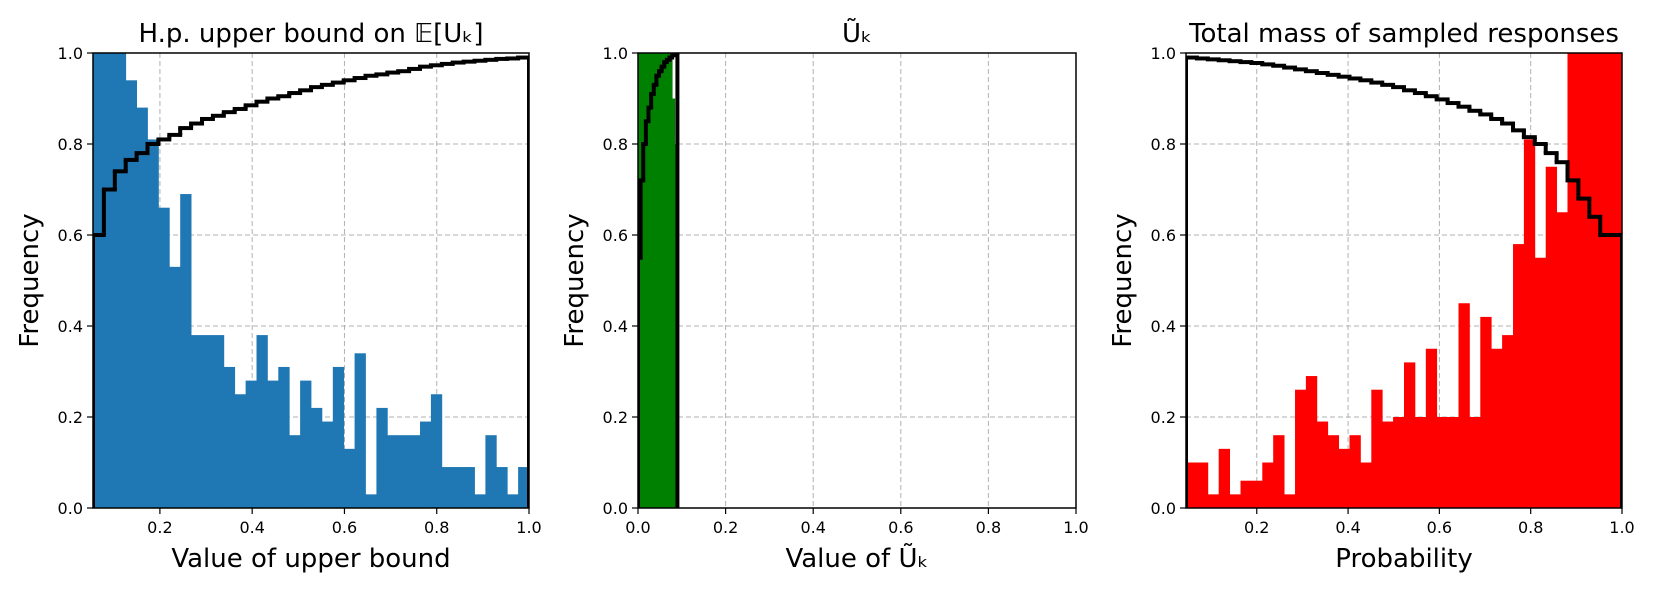  Describe the element at coordinates (528, 527) in the screenshot. I see `x-tick-label: 1.0` at that location.